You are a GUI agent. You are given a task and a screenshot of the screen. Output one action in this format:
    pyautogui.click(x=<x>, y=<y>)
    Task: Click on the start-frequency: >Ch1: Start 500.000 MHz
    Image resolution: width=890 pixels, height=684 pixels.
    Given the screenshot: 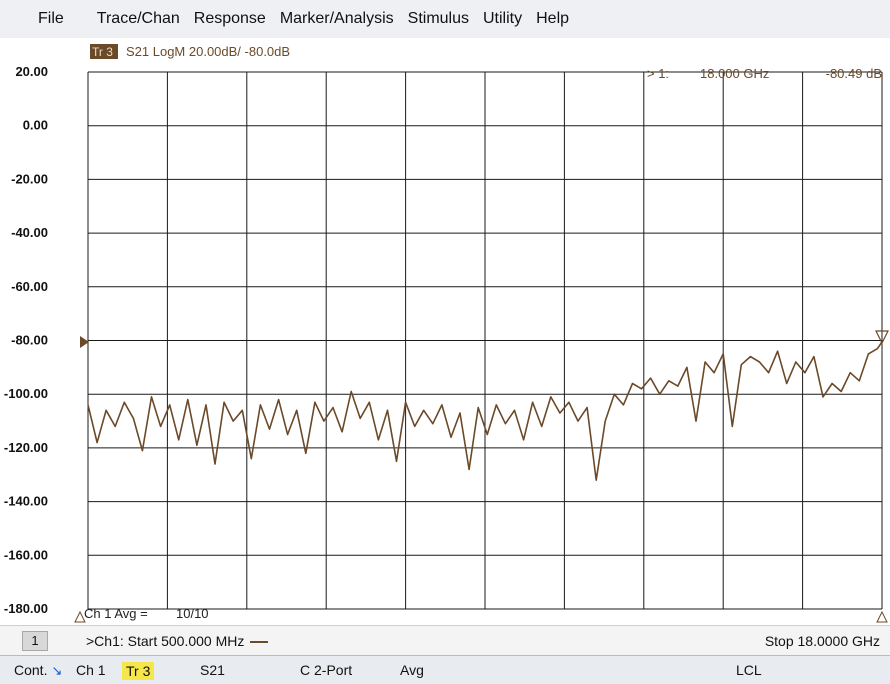 What is the action you would take?
    pyautogui.click(x=165, y=641)
    